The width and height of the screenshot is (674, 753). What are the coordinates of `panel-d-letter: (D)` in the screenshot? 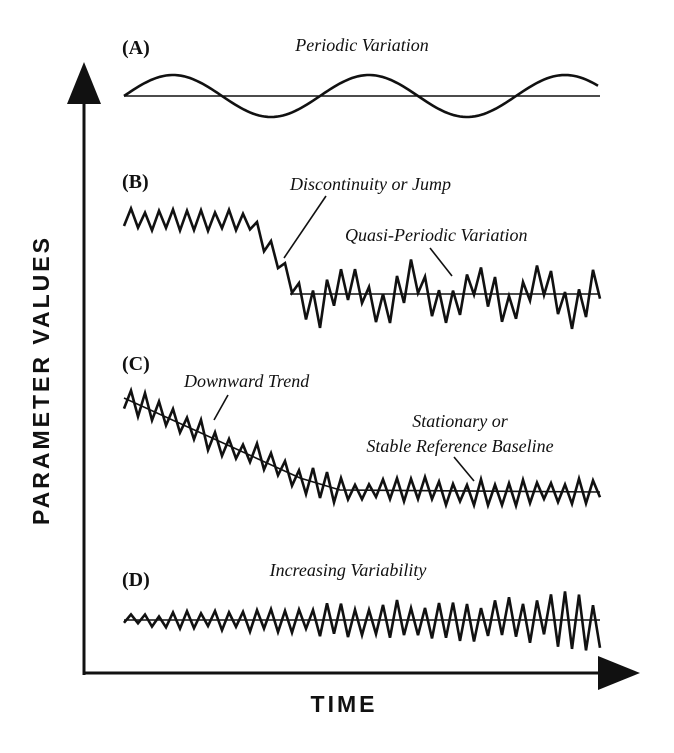 It's located at (136, 580).